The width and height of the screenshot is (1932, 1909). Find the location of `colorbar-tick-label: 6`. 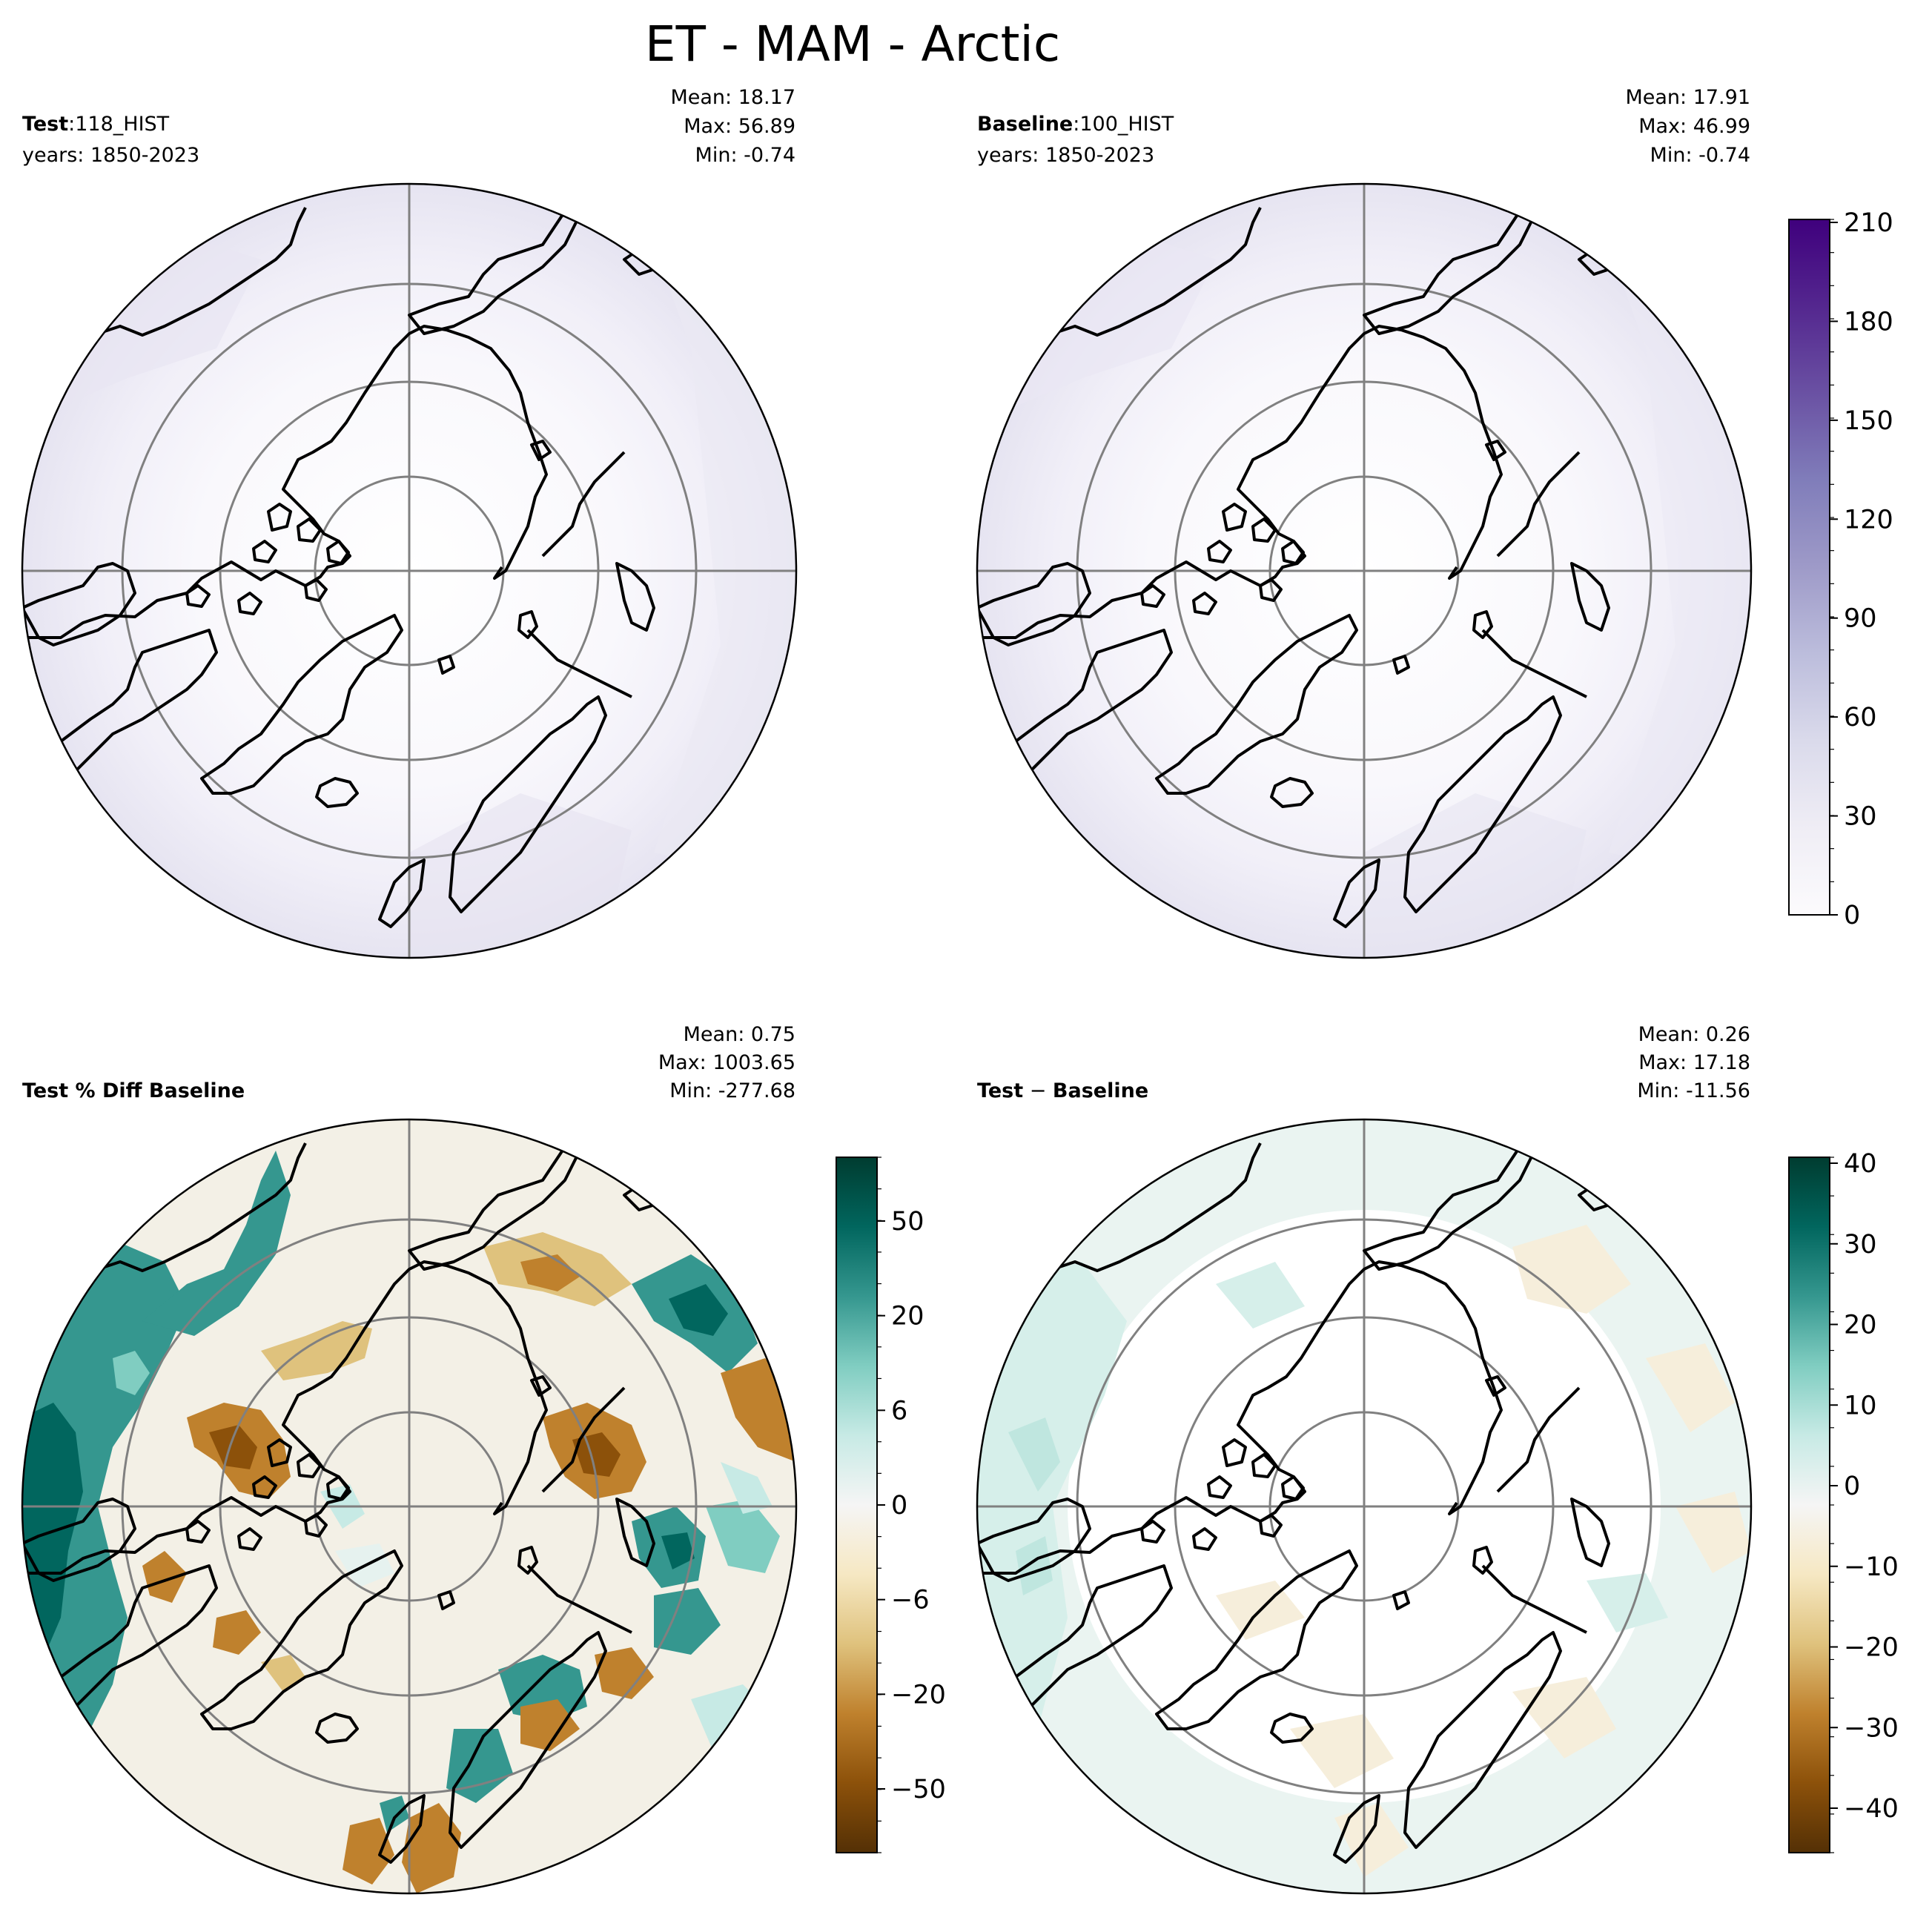

colorbar-tick-label: 6 is located at coordinates (899, 1411).